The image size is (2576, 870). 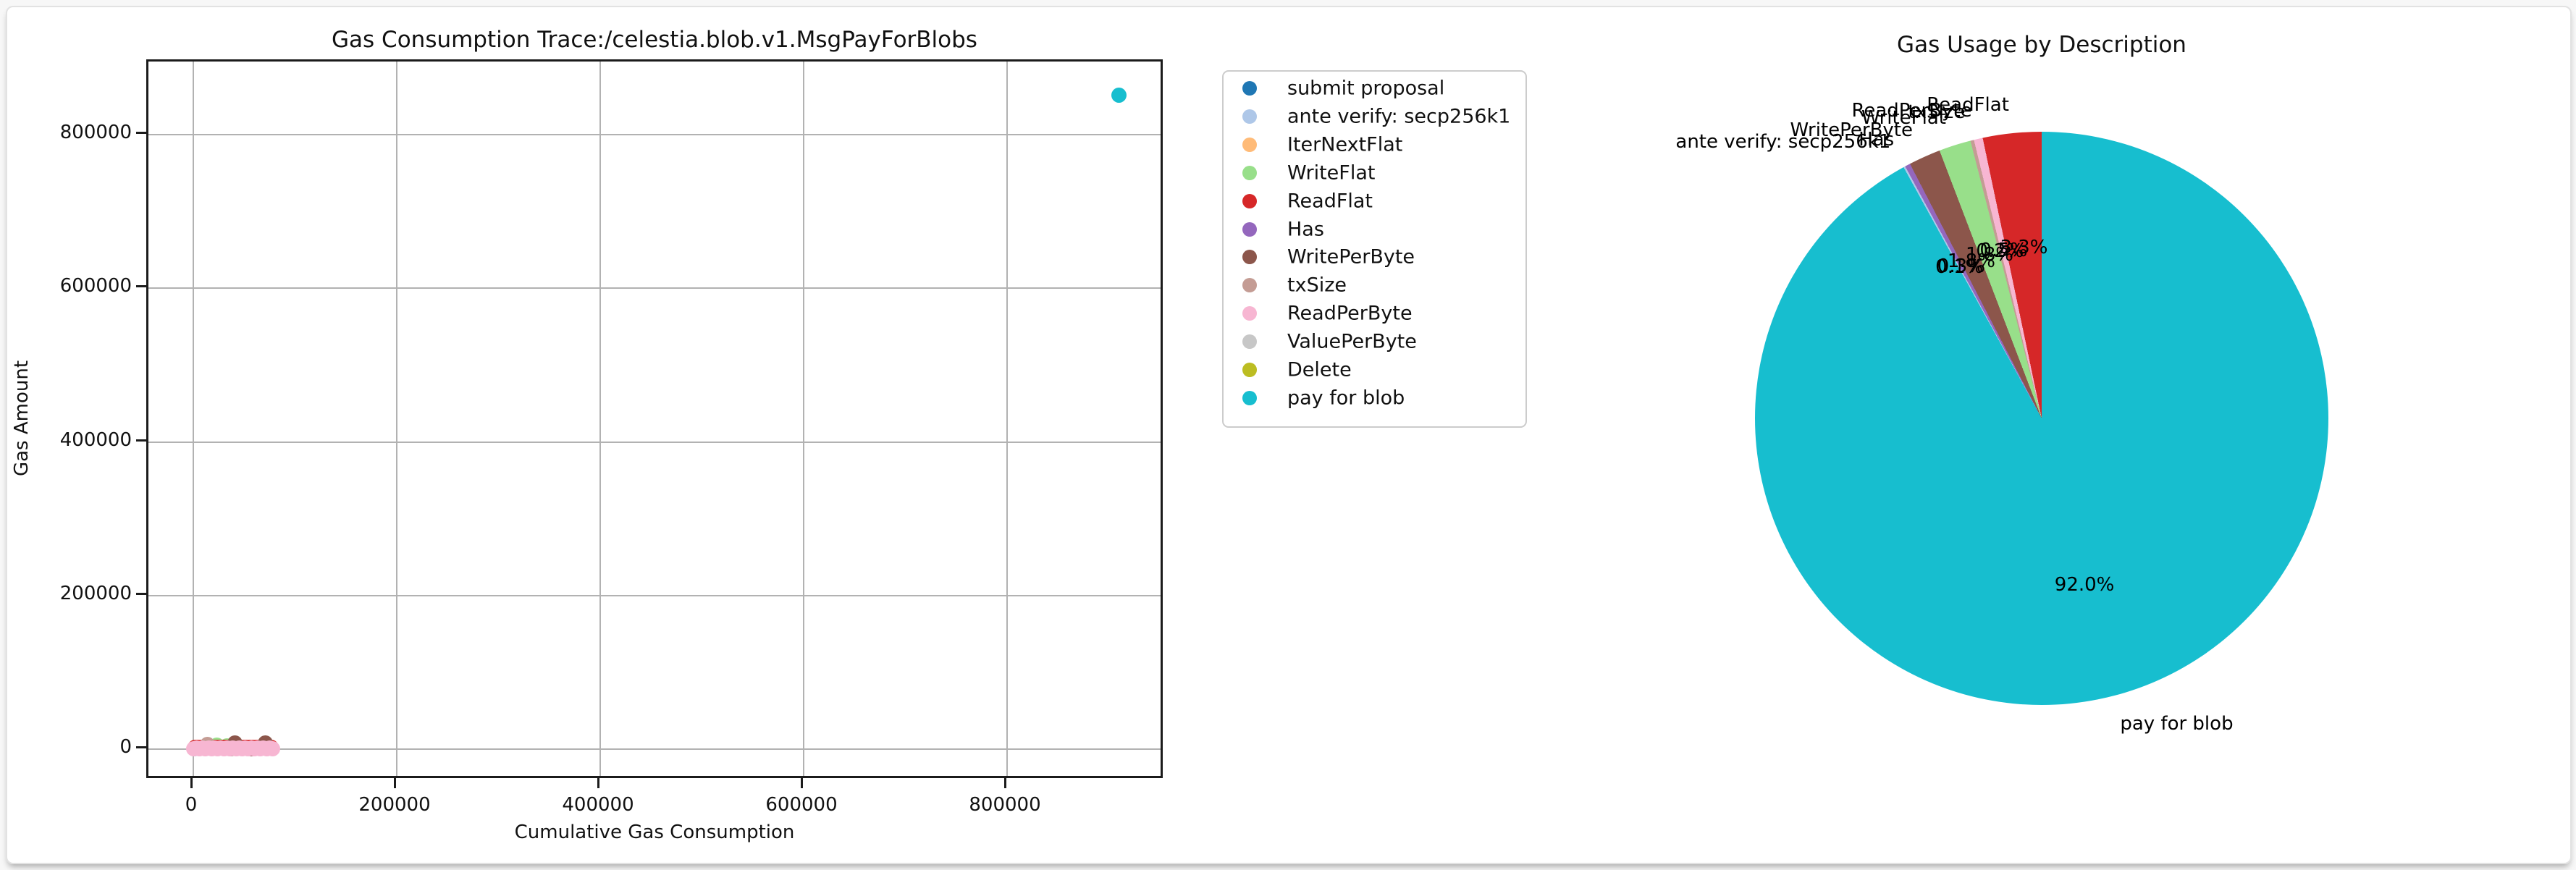 I want to click on pie-pct-label: 0.1%, so click(x=1959, y=267).